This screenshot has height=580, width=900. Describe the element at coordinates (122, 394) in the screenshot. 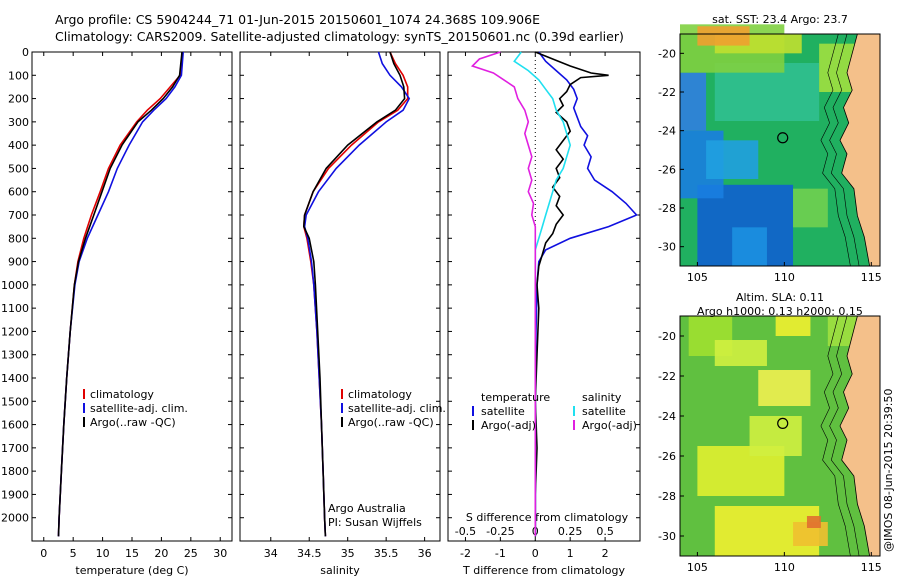

I see `temperature-legend-label: climatology` at that location.